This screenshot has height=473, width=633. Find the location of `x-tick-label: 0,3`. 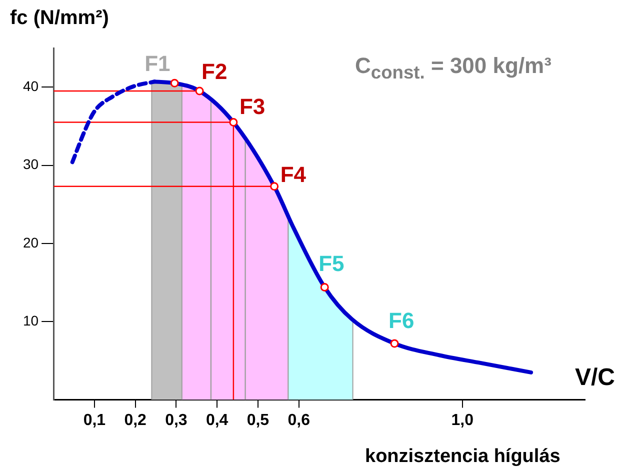

x-tick-label: 0,3 is located at coordinates (176, 420).